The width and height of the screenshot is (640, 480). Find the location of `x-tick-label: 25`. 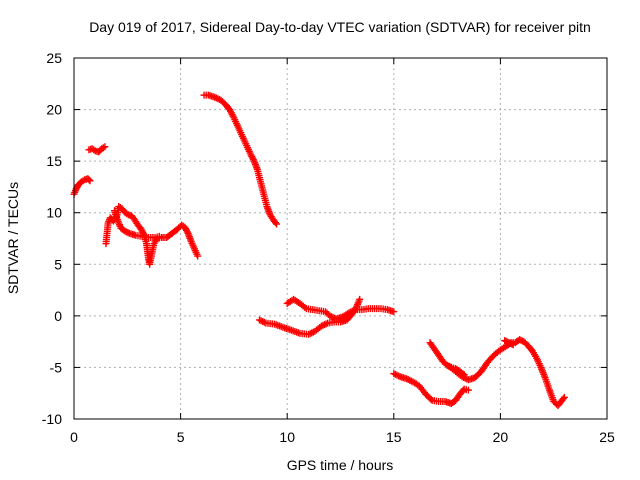

x-tick-label: 25 is located at coordinates (607, 437).